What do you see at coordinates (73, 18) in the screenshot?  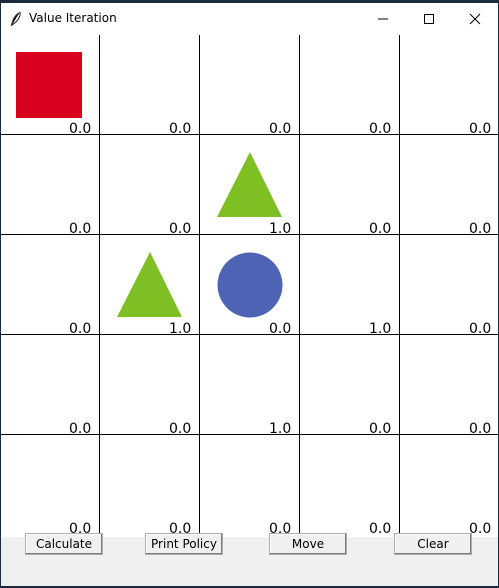 I see `window-title: Value Iteration` at bounding box center [73, 18].